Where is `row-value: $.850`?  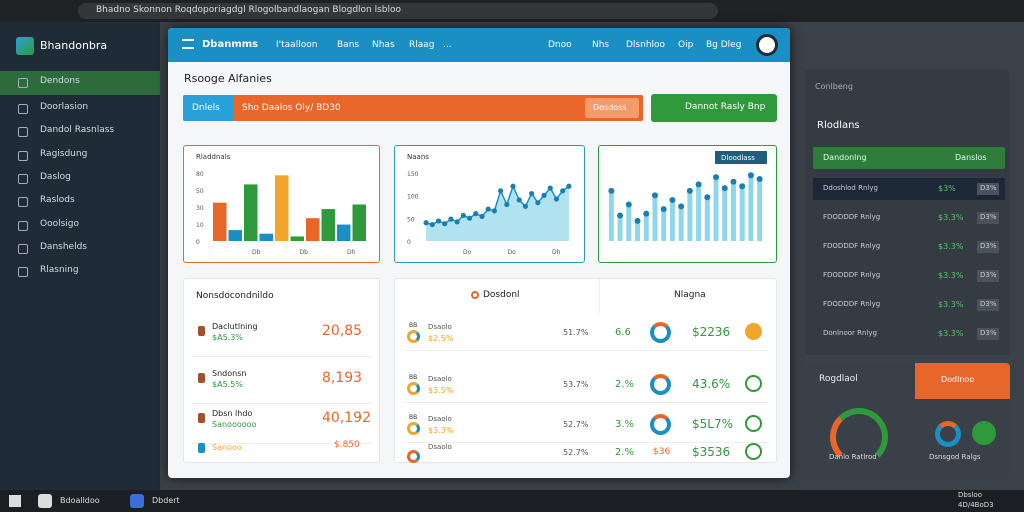 row-value: $.850 is located at coordinates (347, 445).